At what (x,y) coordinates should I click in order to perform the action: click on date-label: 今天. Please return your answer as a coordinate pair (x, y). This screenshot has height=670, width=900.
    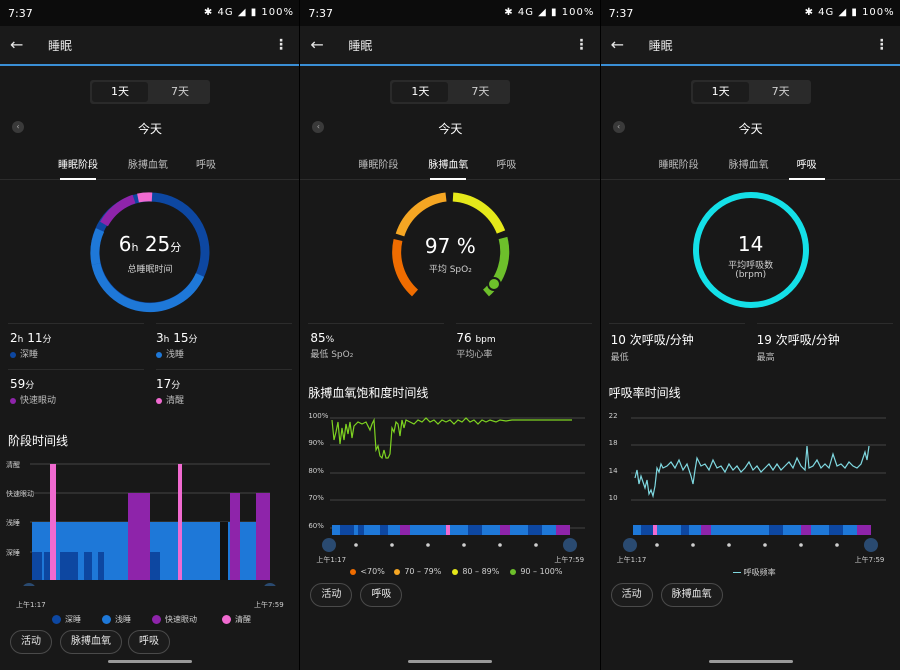
    Looking at the image, I should click on (450, 129).